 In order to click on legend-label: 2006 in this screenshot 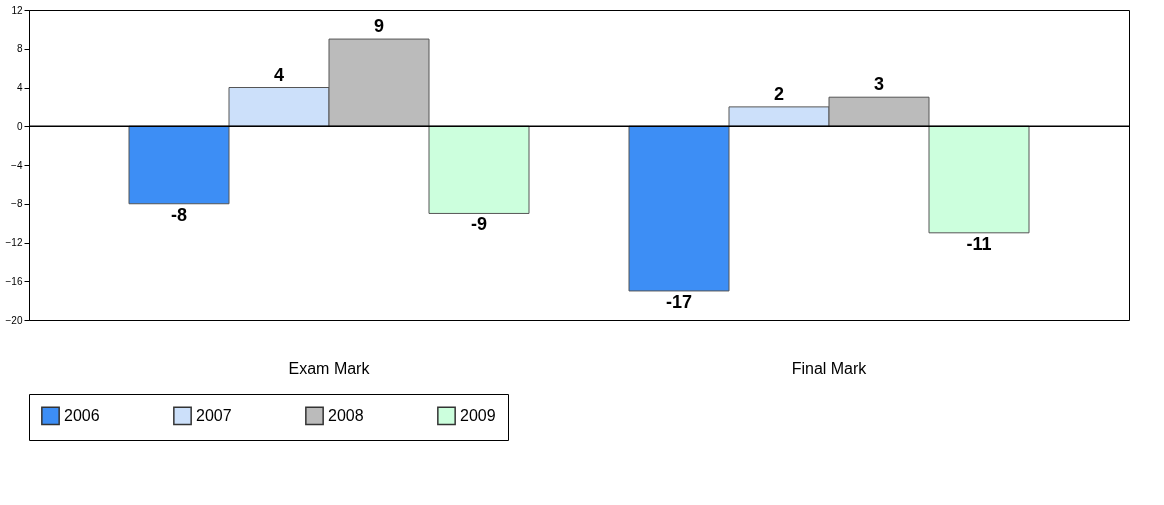, I will do `click(82, 415)`.